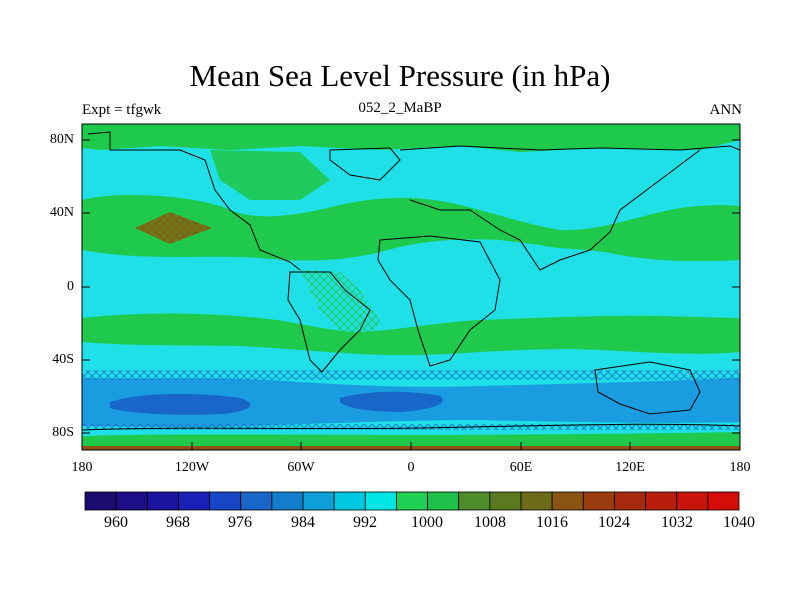 Image resolution: width=800 pixels, height=600 pixels. Describe the element at coordinates (391, 401) in the screenshot. I see `field-trough-core-atlantic` at that location.